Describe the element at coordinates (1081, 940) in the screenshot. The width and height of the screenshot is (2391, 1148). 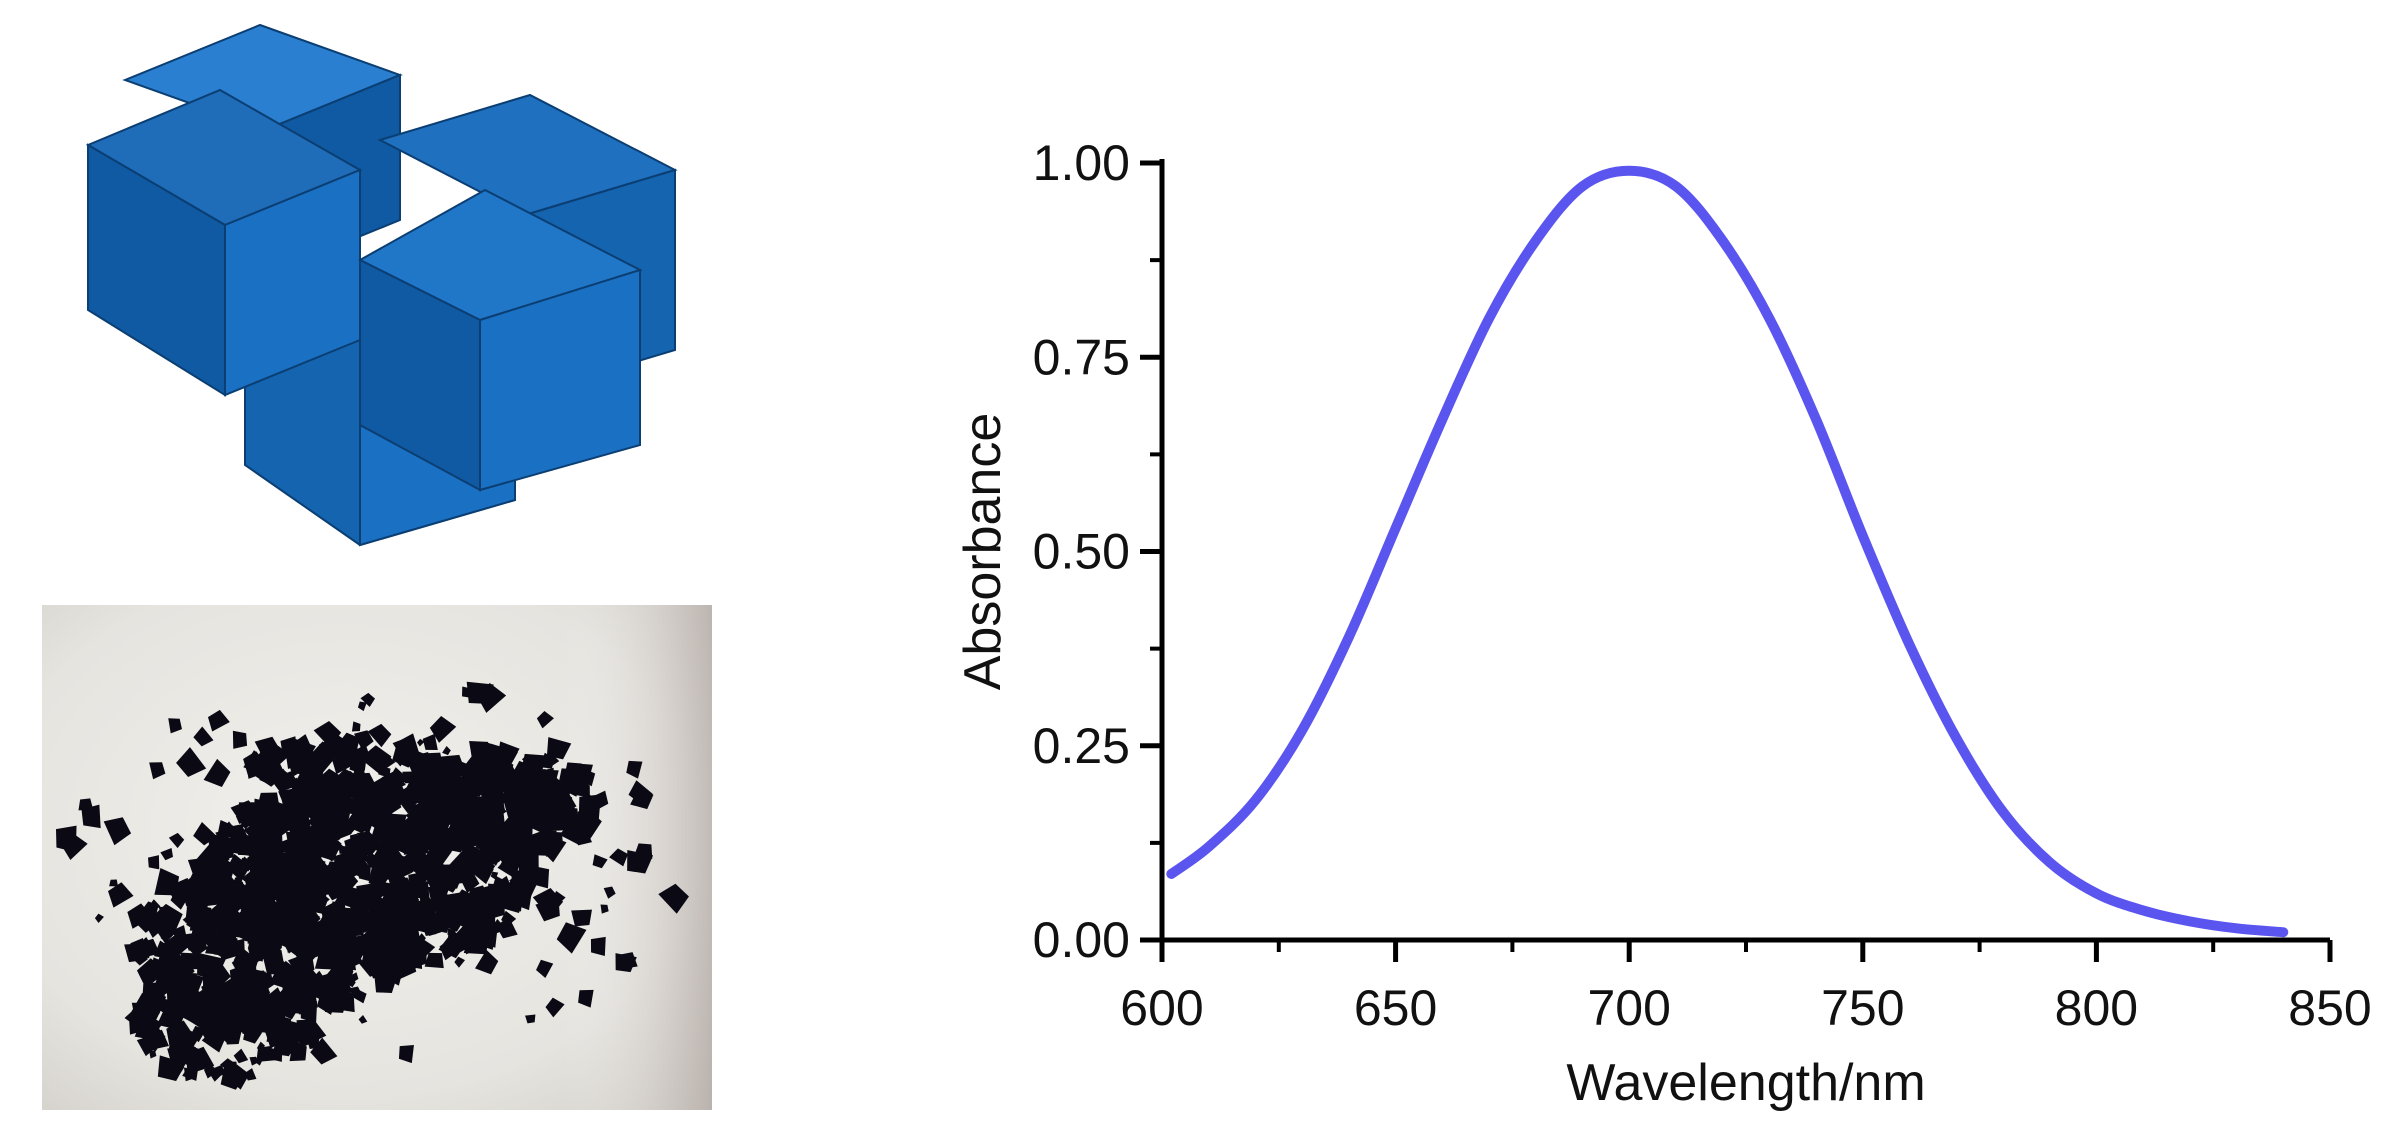
I see `y-tick-label: 0.00` at that location.